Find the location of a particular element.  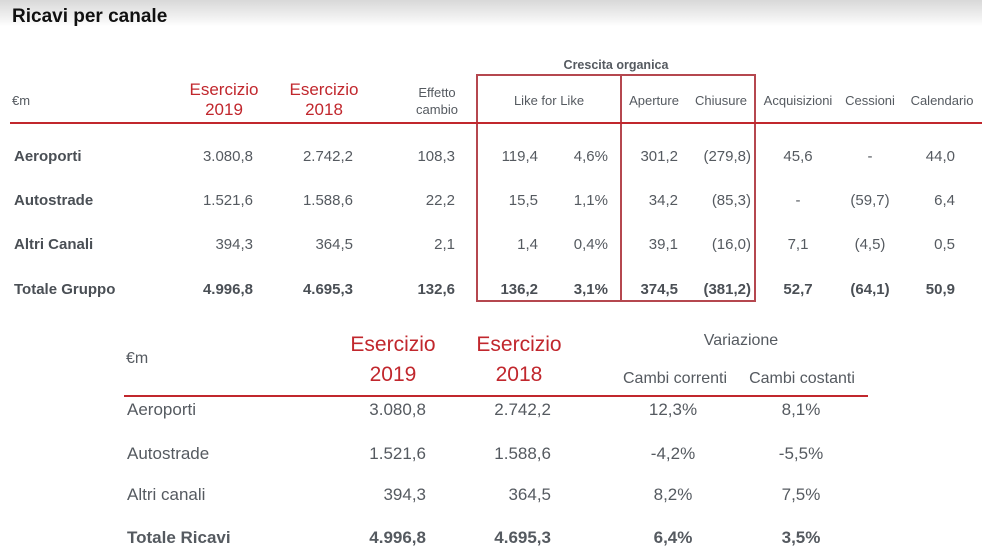

col-header-2018-line2: 2018 is located at coordinates (324, 109).